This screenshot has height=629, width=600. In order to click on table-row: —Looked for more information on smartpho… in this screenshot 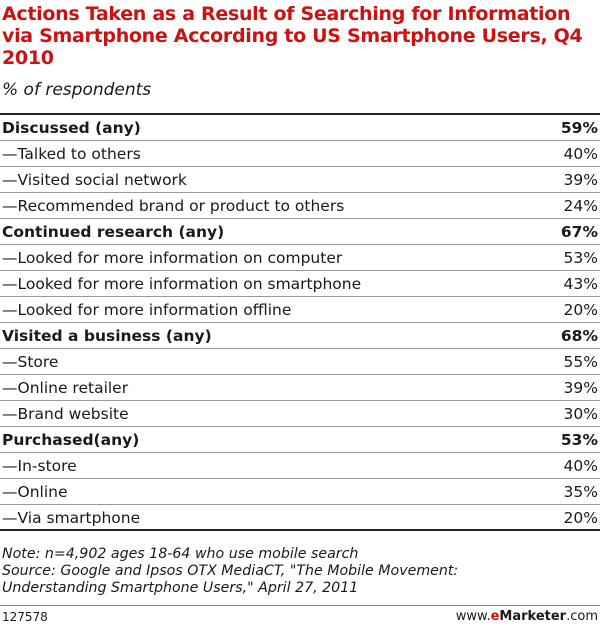, I will do `click(300, 284)`.